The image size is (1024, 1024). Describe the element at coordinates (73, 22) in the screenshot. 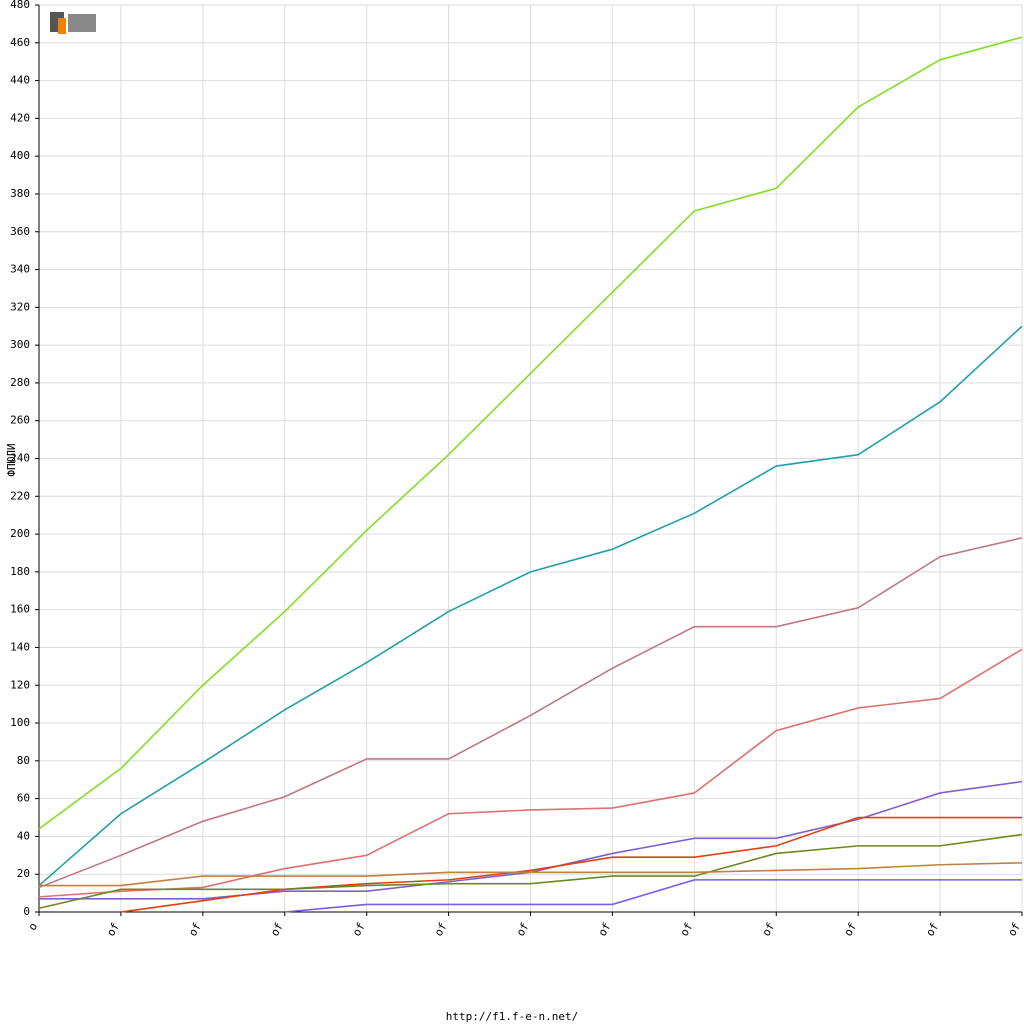

I see `logo` at that location.